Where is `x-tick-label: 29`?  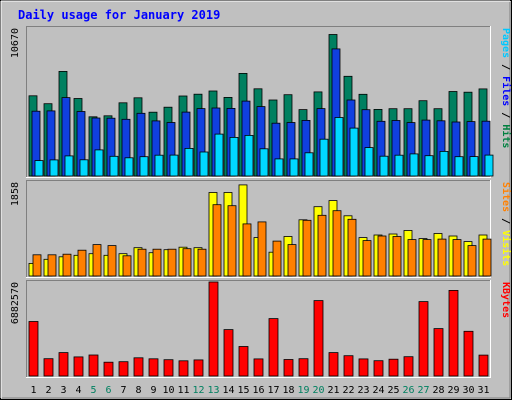
x-tick-label: 29 is located at coordinates (453, 390).